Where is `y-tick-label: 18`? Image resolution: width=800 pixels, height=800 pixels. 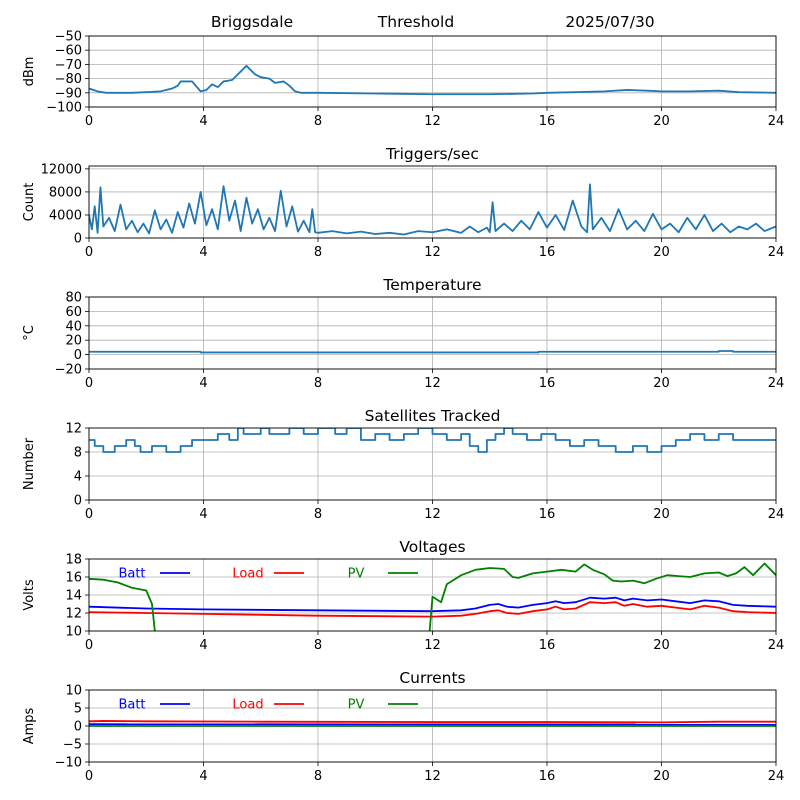 y-tick-label: 18 is located at coordinates (73, 560).